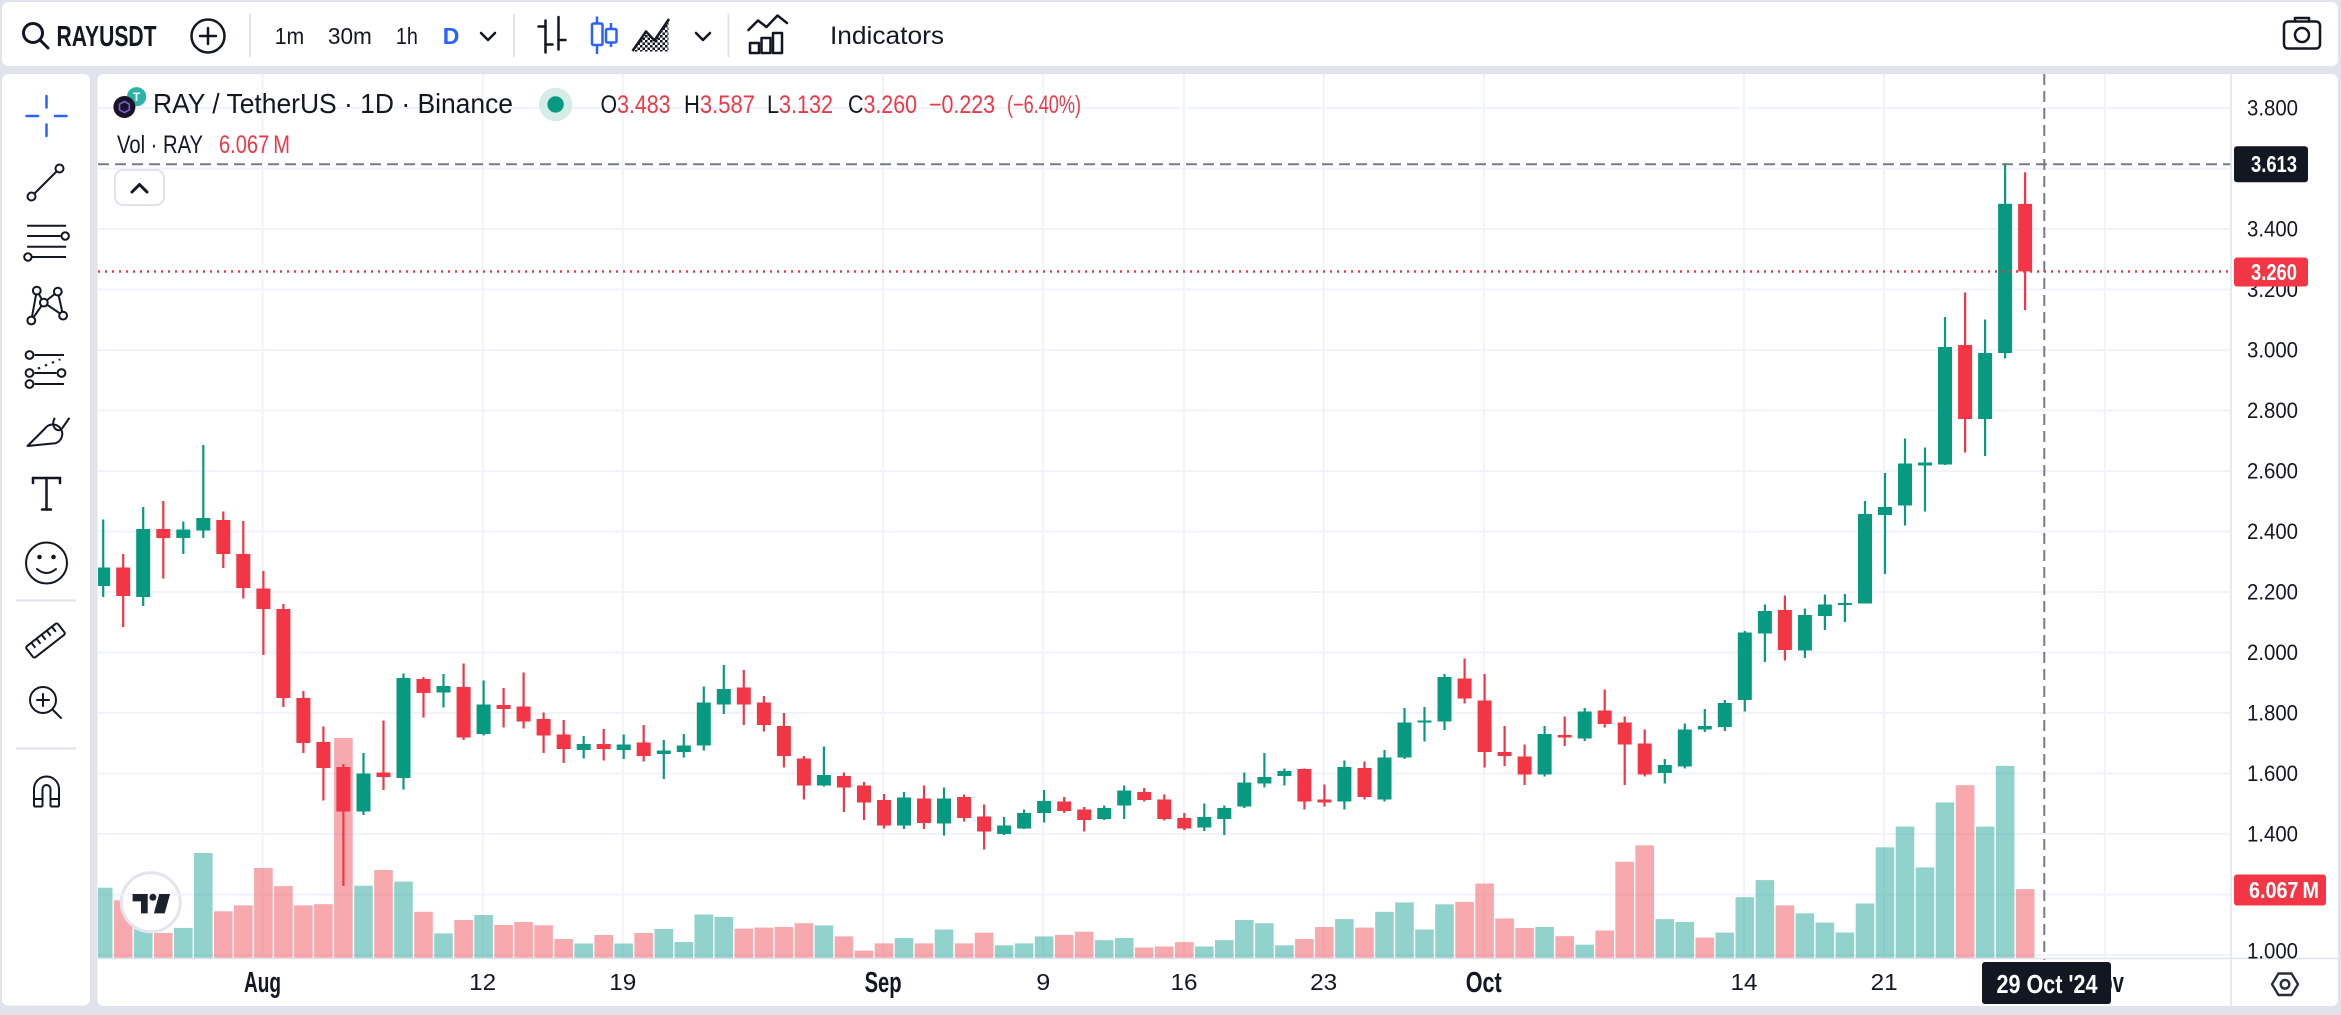 The height and width of the screenshot is (1015, 2341). What do you see at coordinates (2274, 272) in the screenshot?
I see `svg-text: 3.260` at bounding box center [2274, 272].